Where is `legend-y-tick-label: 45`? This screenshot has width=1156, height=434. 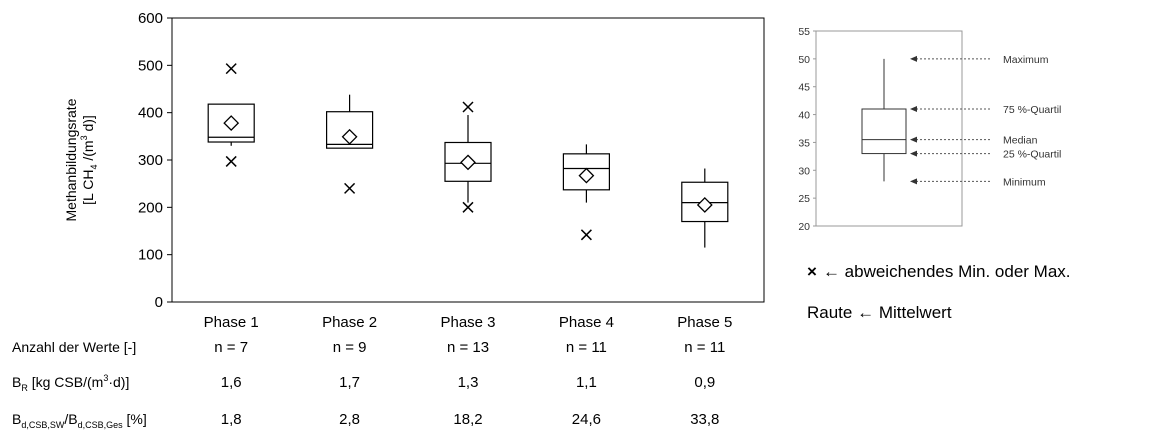
legend-y-tick-label: 45 is located at coordinates (804, 88).